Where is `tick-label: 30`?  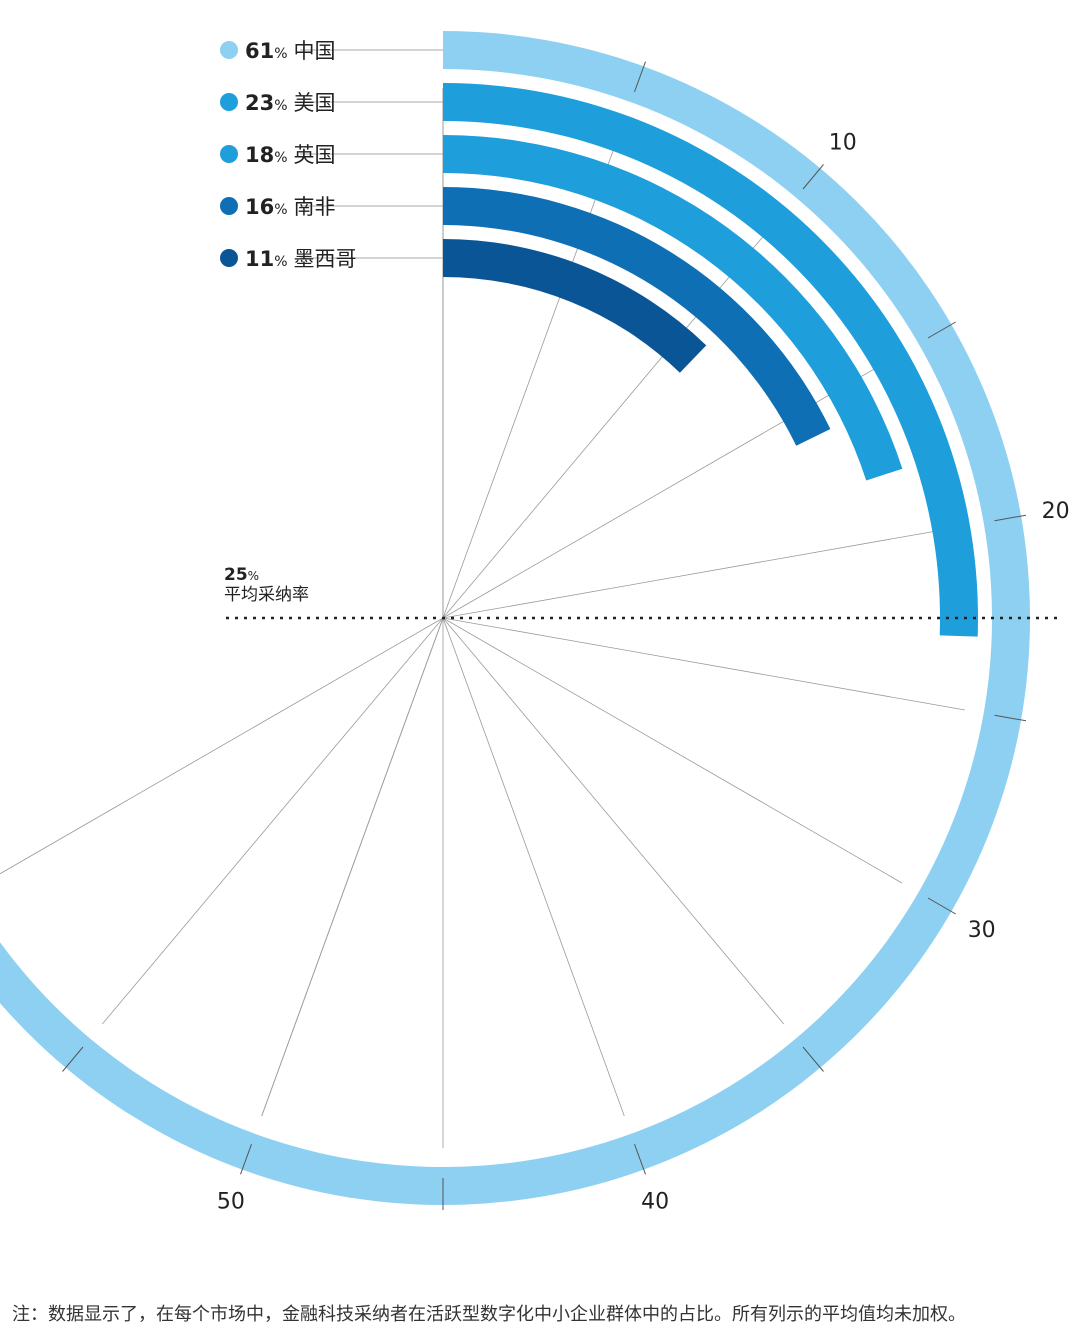
tick-label: 30 is located at coordinates (982, 930).